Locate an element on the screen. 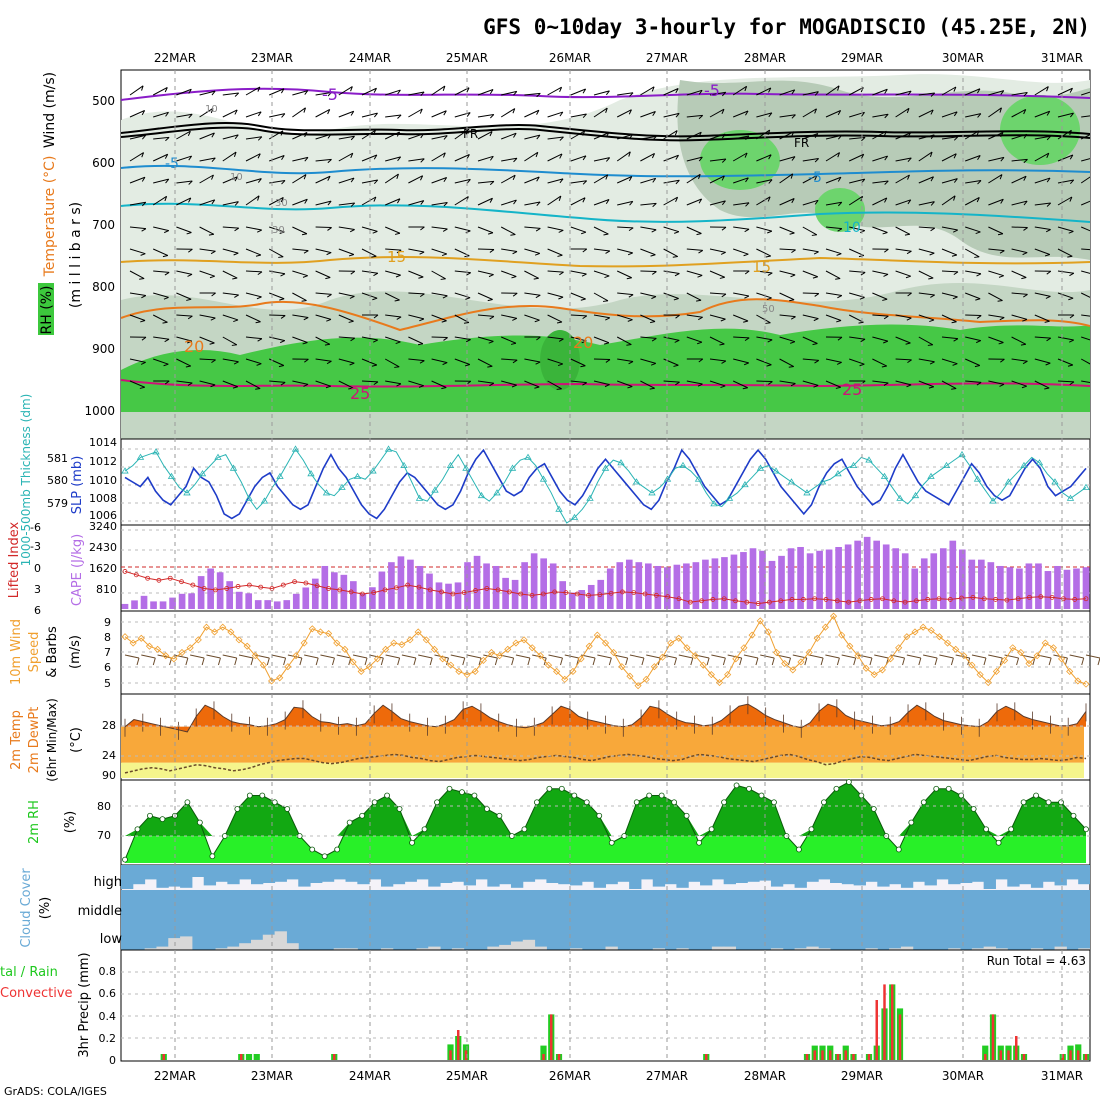 The width and height of the screenshot is (1100, 1100). date-label: 23MAR is located at coordinates (272, 1076).